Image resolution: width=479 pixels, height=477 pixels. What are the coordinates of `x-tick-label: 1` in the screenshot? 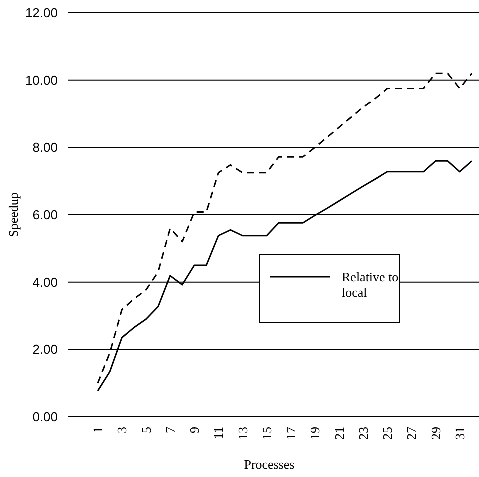 It's located at (98, 430).